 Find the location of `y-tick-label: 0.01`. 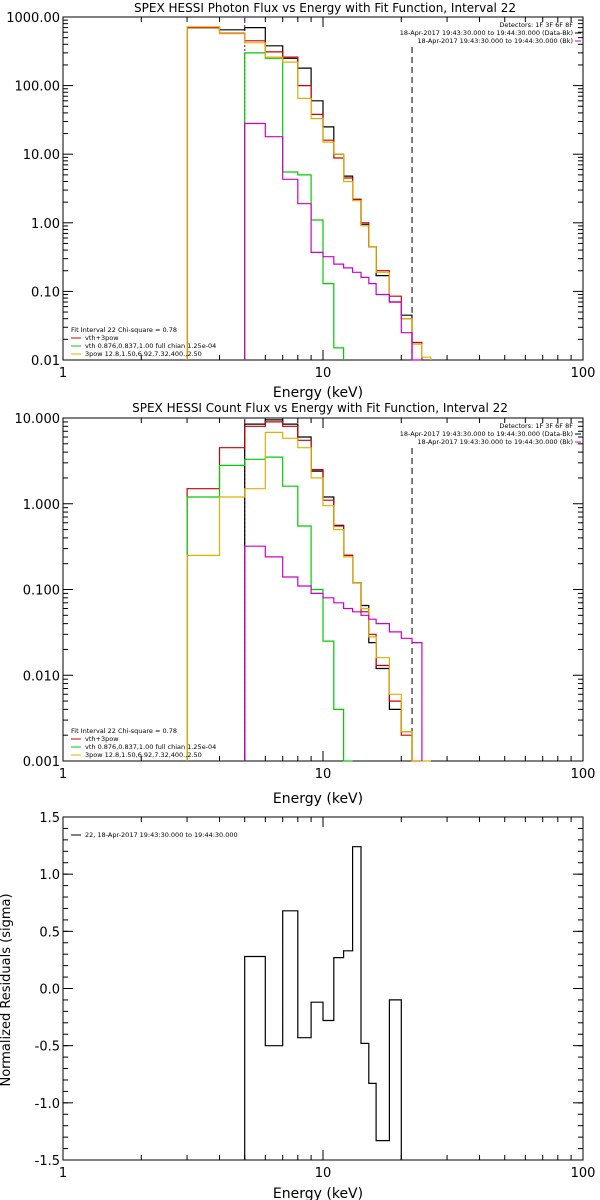

y-tick-label: 0.01 is located at coordinates (45, 361).